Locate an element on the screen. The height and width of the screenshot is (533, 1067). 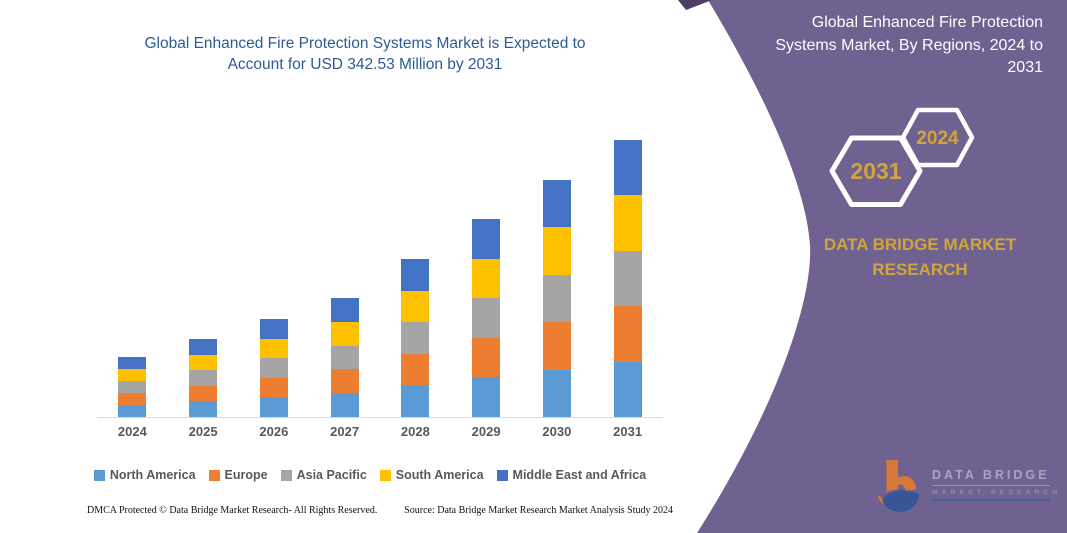
x-label-2027: 2027 is located at coordinates (345, 431).